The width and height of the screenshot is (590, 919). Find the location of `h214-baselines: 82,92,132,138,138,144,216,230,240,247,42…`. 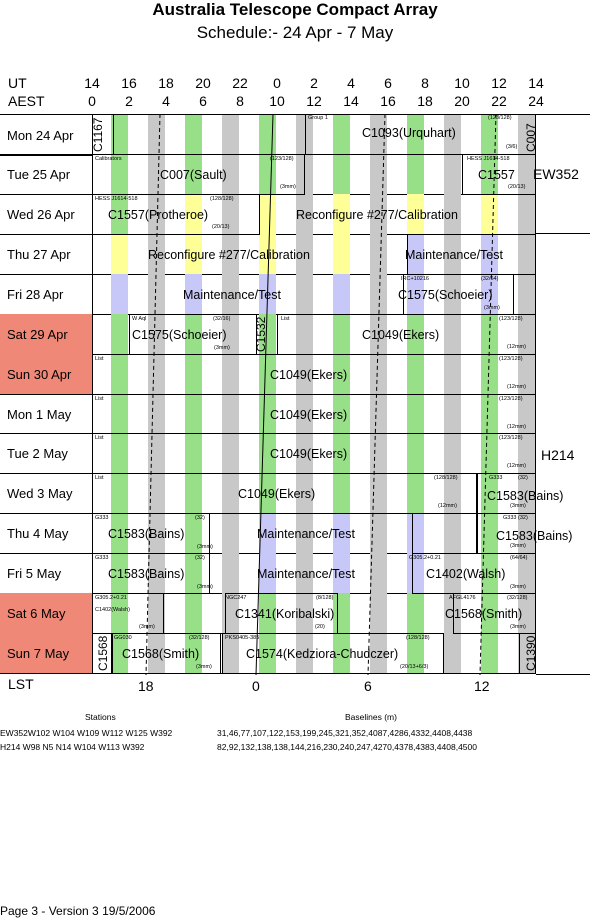

h214-baselines: 82,92,132,138,138,144,216,230,240,247,42… is located at coordinates (347, 747).